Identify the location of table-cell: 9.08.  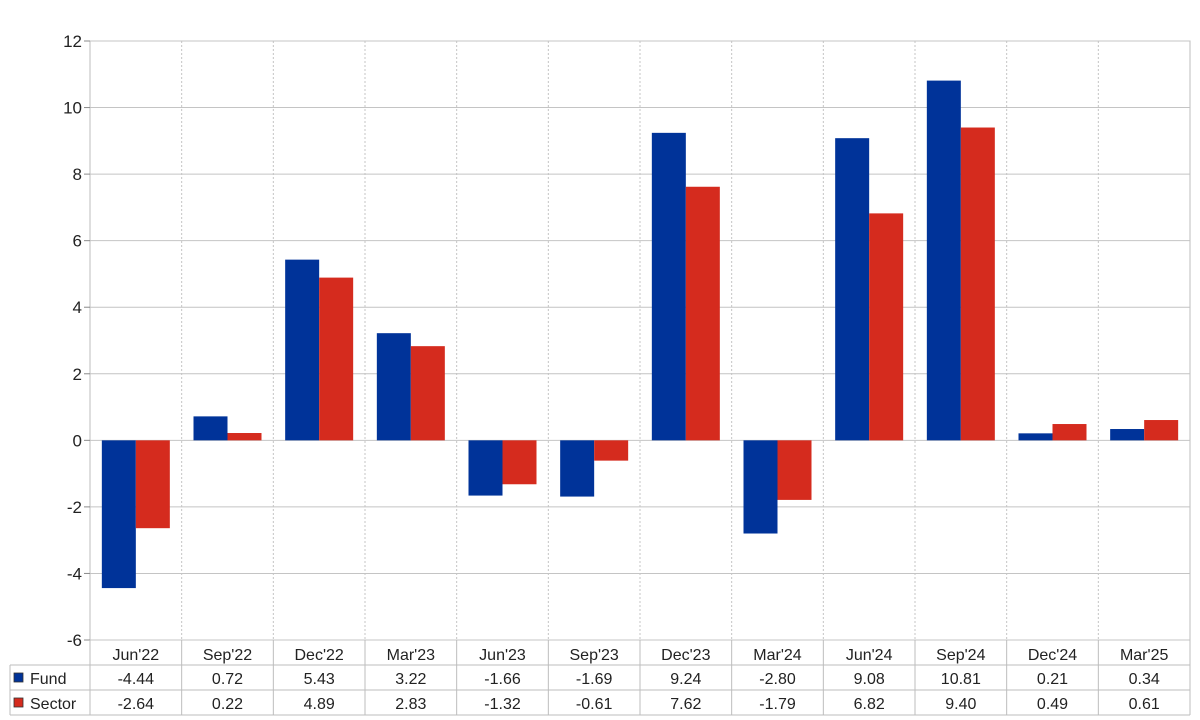
(869, 679).